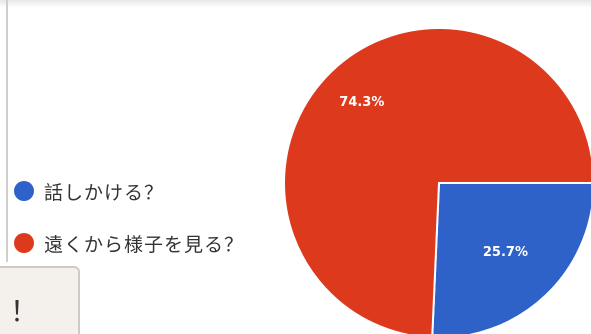 This screenshot has width=591, height=334. What do you see at coordinates (24, 311) in the screenshot?
I see `comment-text: ！` at bounding box center [24, 311].